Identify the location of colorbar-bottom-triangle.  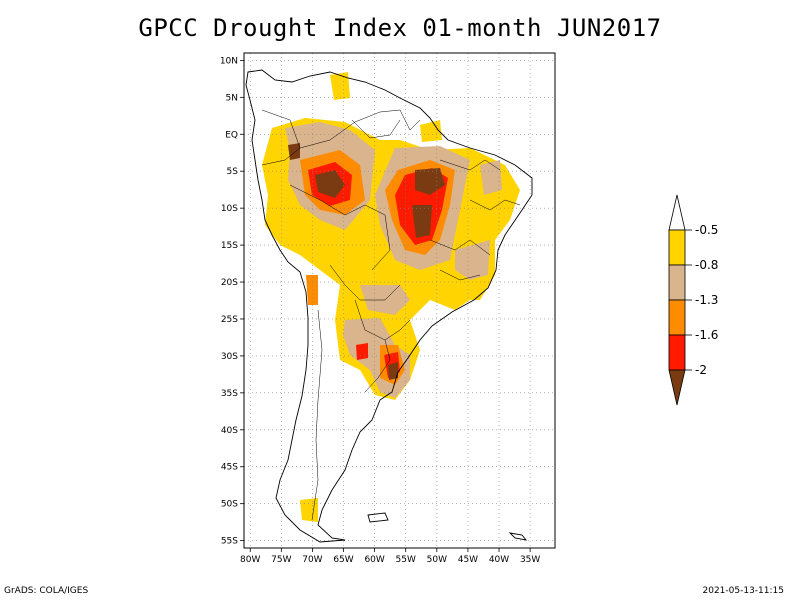
(677, 387).